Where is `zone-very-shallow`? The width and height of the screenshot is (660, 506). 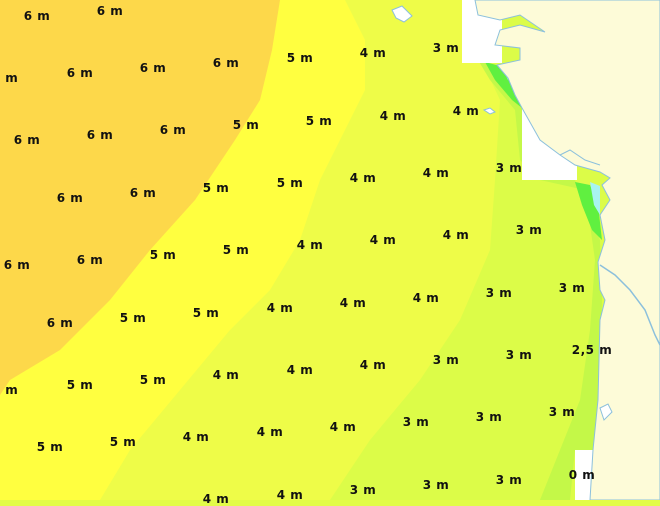 zone-very-shallow is located at coordinates (595, 198).